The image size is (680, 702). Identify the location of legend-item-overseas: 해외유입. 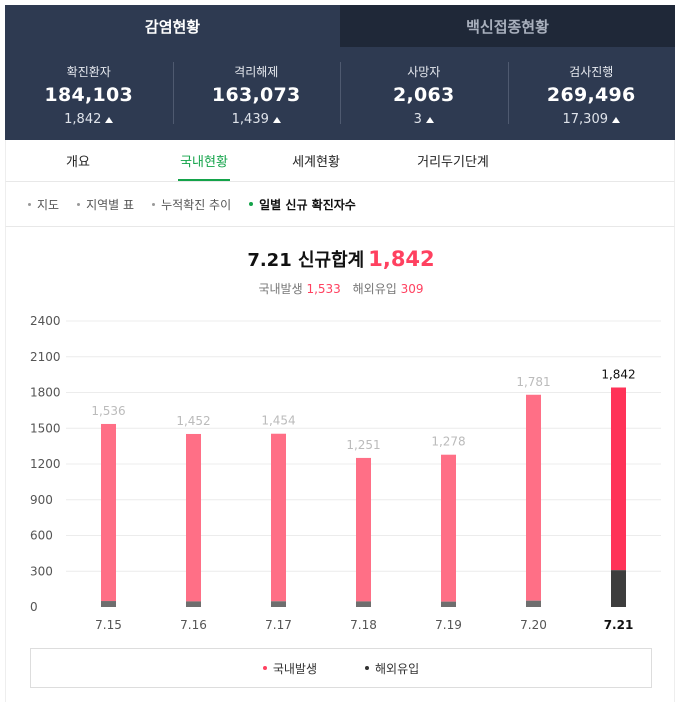
(392, 668).